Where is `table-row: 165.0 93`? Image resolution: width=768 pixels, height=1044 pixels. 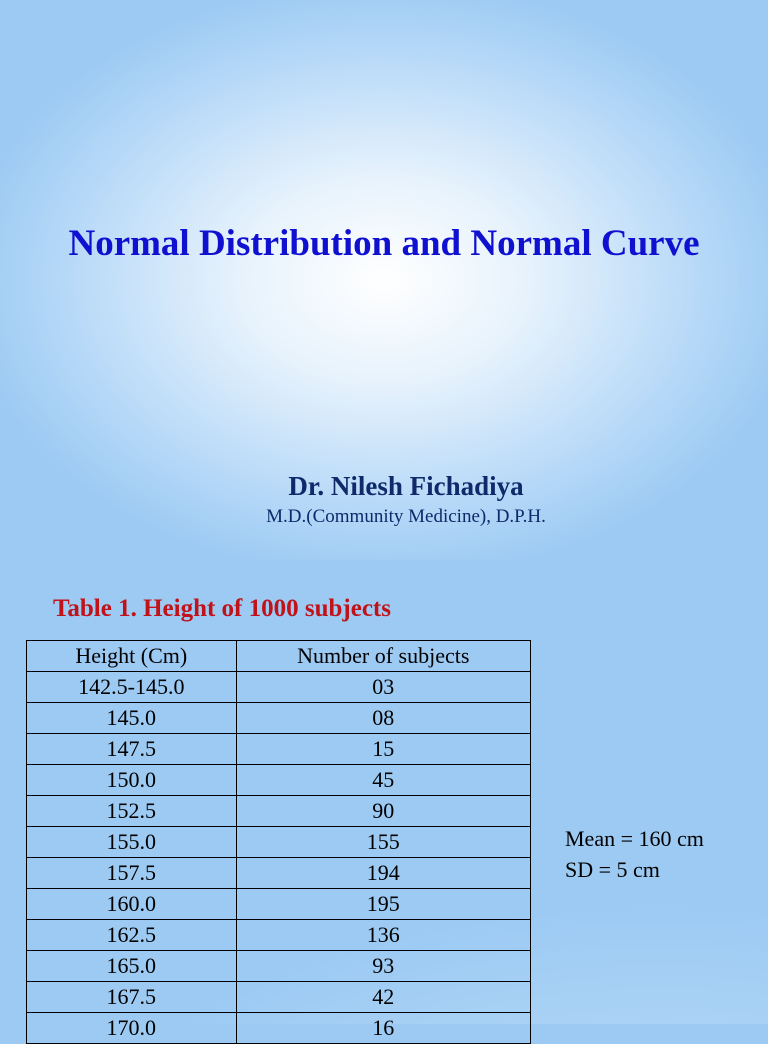
table-row: 165.0 93 is located at coordinates (279, 966).